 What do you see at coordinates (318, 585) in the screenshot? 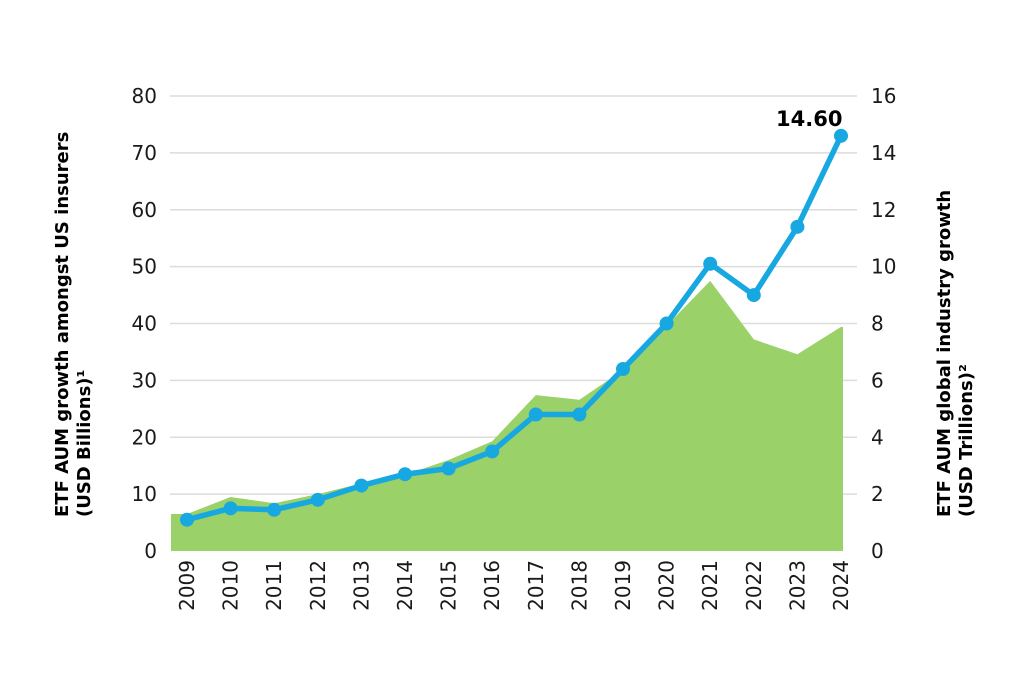
I see `x-axis-tick: 2012` at bounding box center [318, 585].